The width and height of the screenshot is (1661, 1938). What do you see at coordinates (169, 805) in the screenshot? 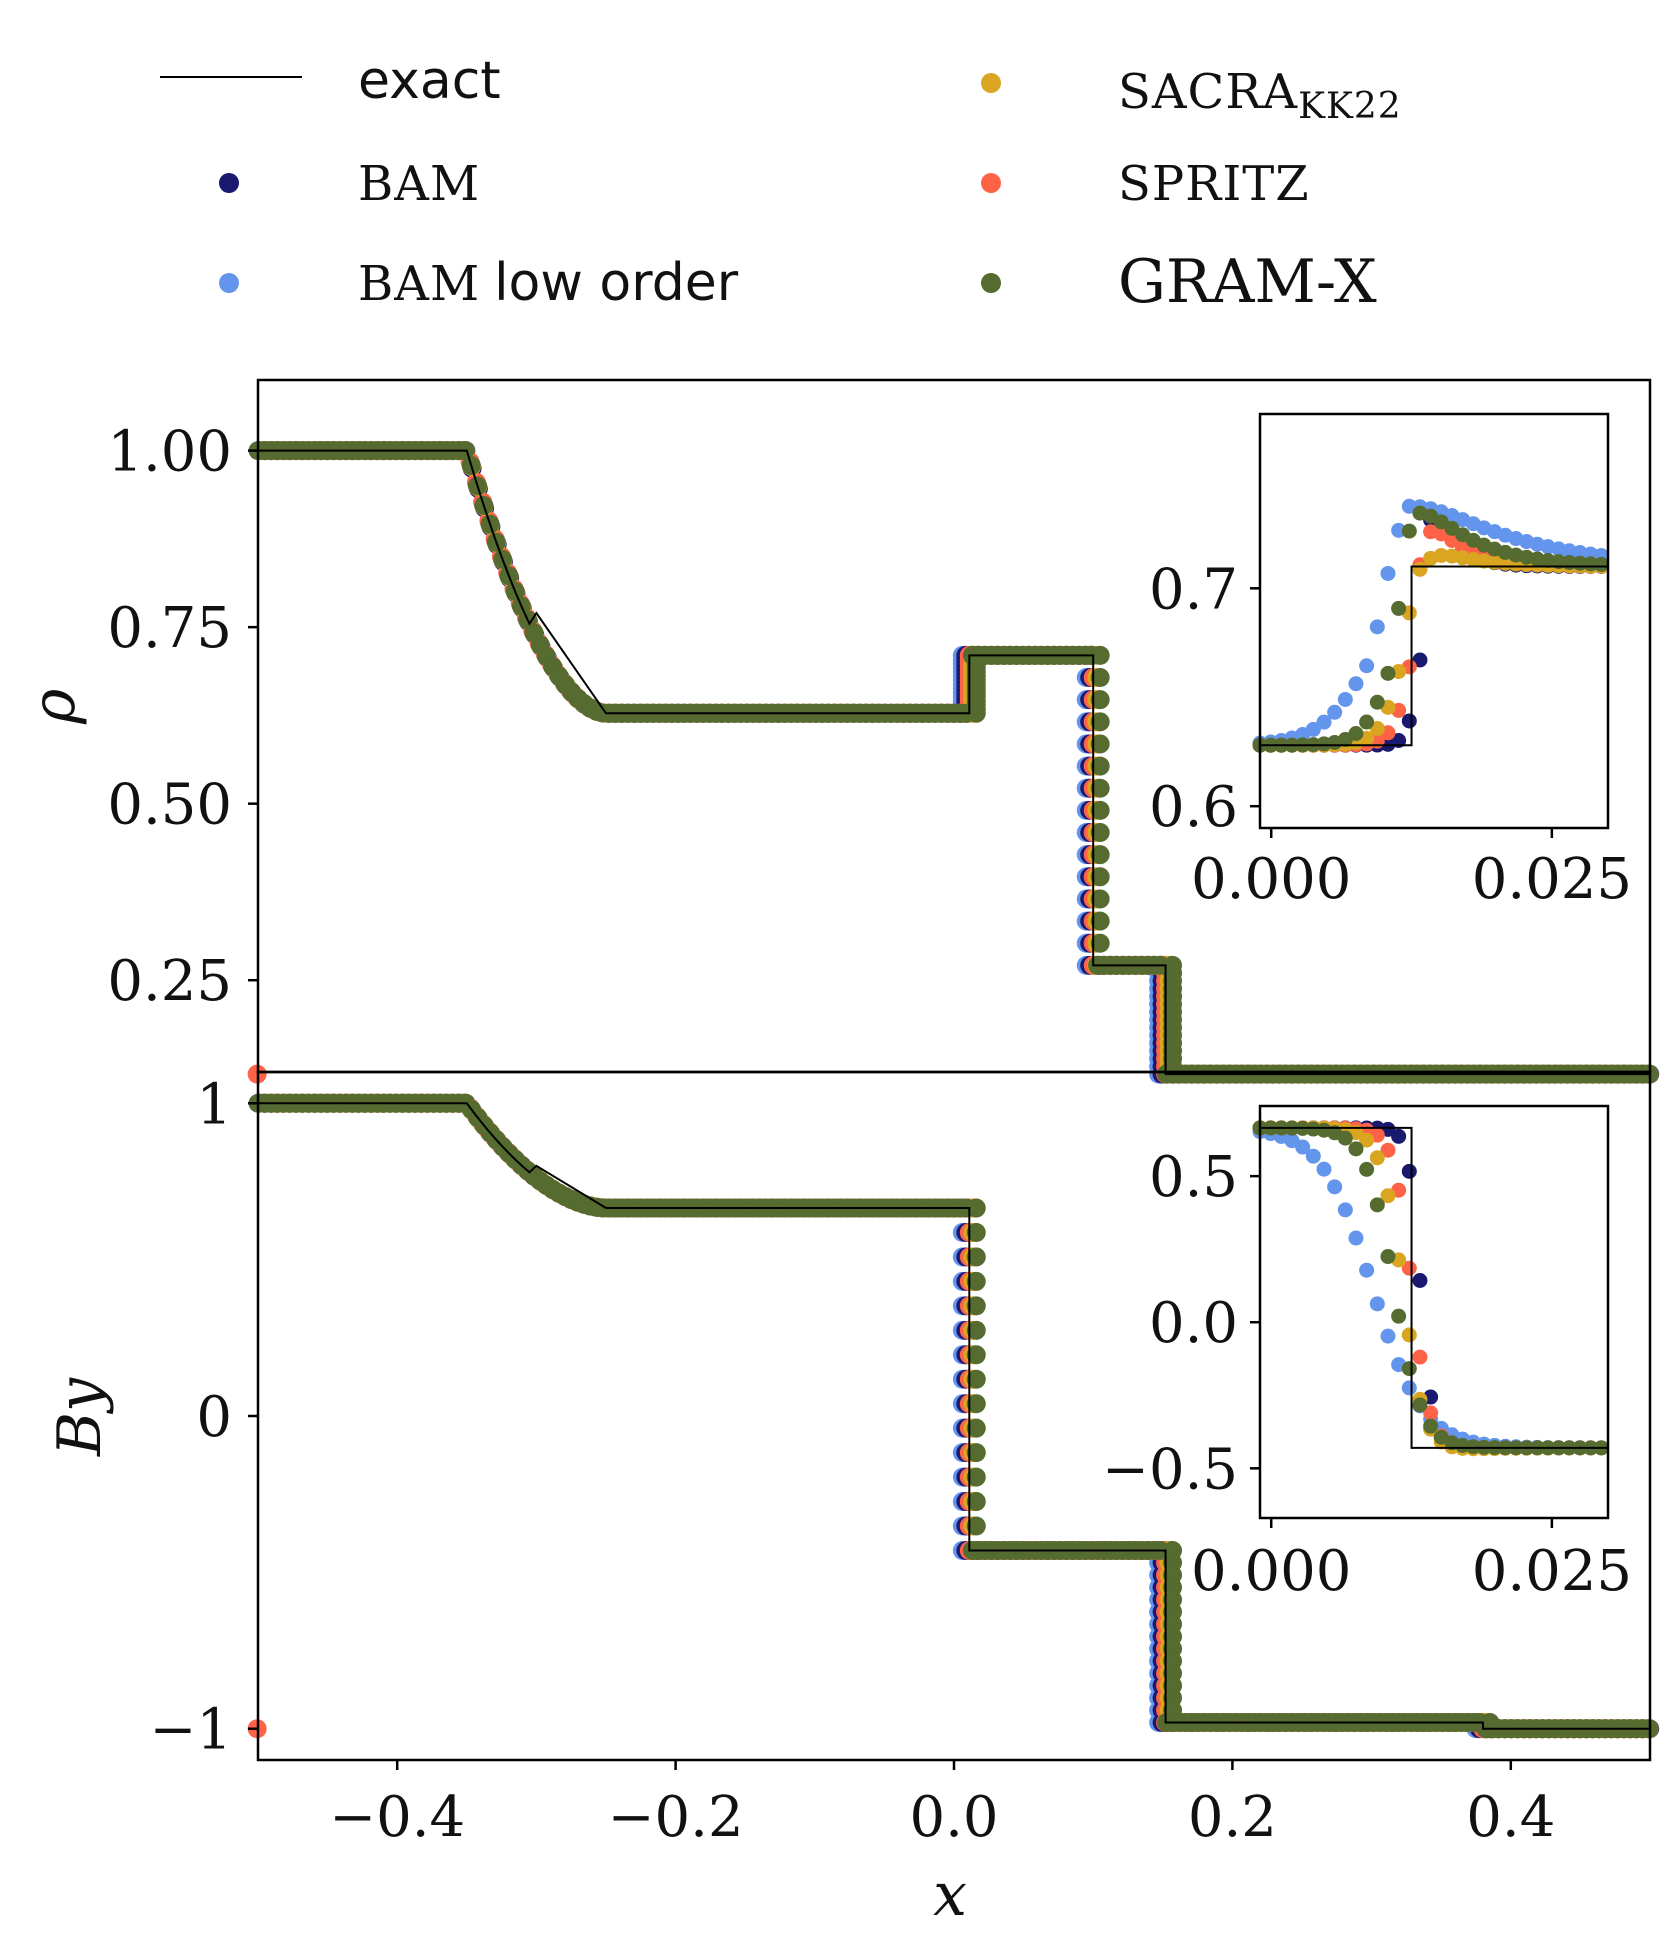
I see `density-y-tick-label: 0.50` at bounding box center [169, 805].